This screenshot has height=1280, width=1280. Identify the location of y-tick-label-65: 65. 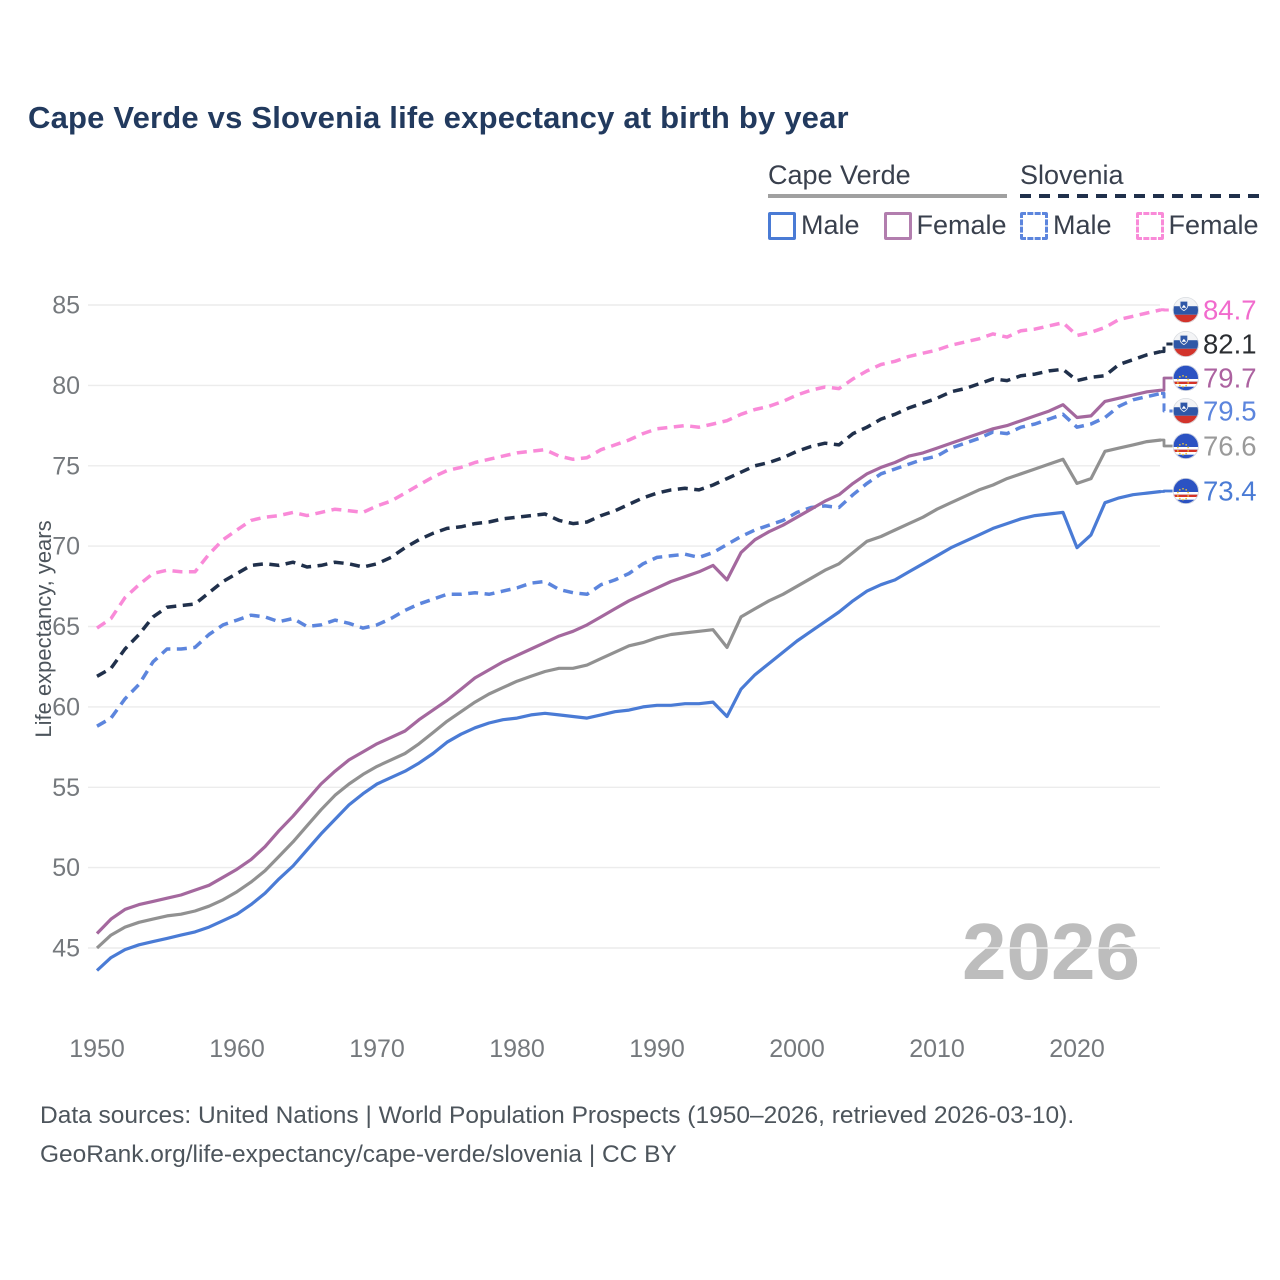
(66, 627).